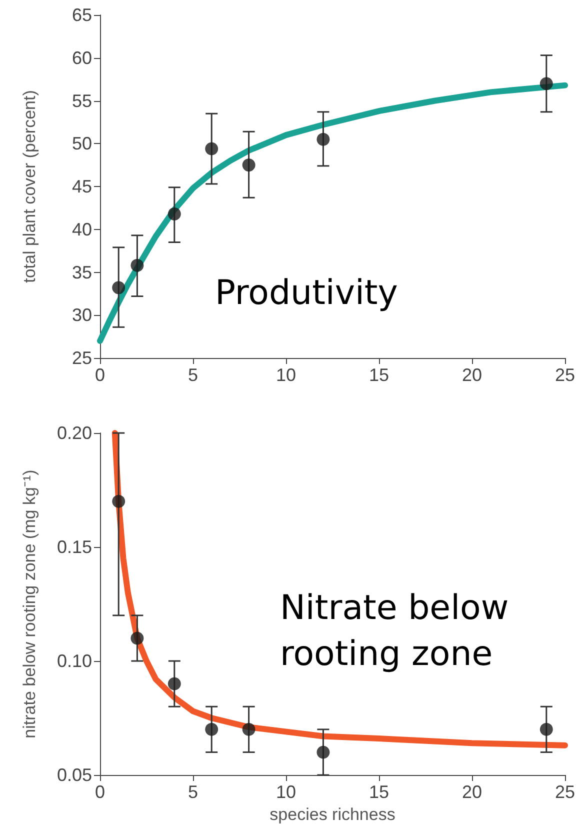 This screenshot has width=580, height=840. Describe the element at coordinates (74, 661) in the screenshot. I see `y-tick-label: 0.10` at that location.